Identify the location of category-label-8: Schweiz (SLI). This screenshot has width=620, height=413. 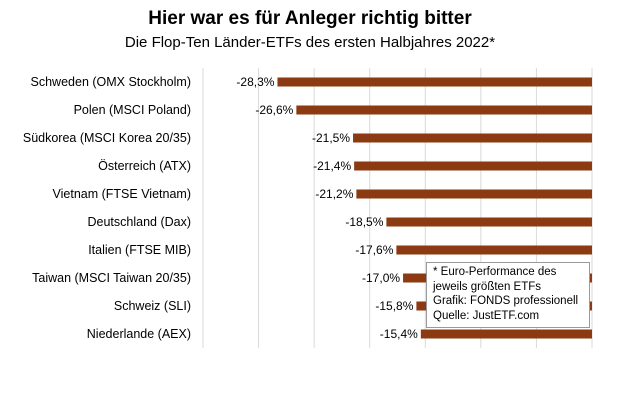
(152, 306).